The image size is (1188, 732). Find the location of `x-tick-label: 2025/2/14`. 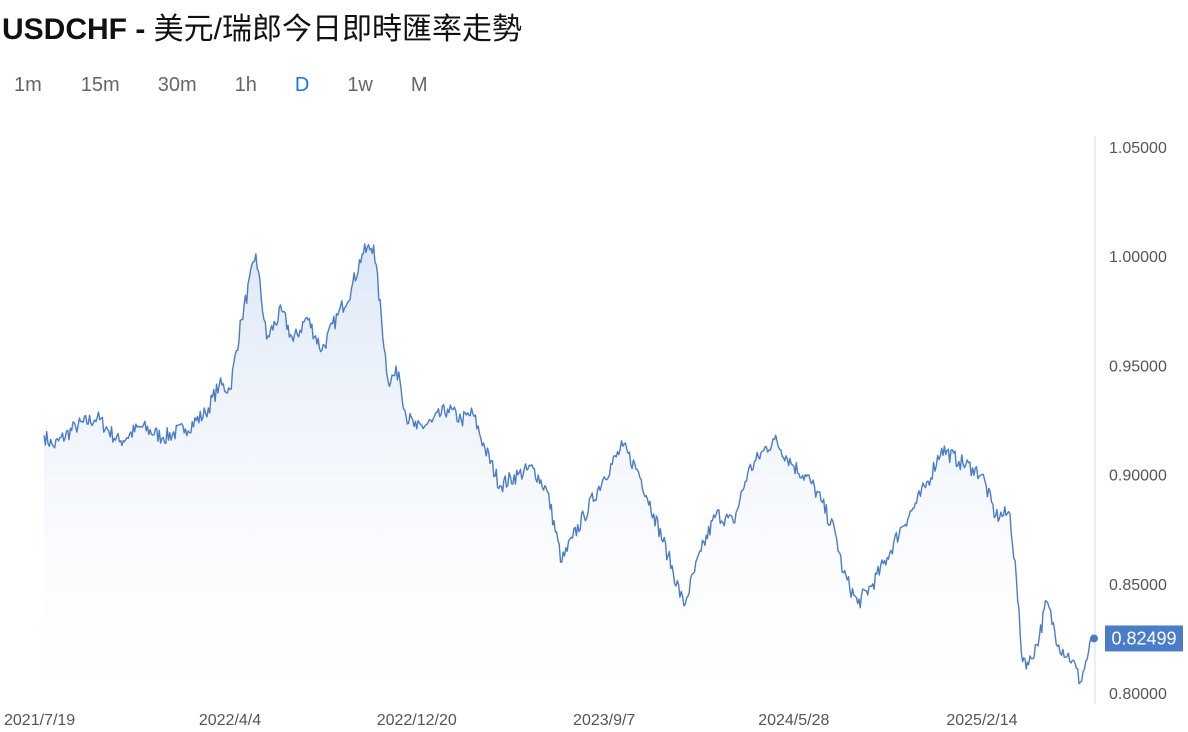

x-tick-label: 2025/2/14 is located at coordinates (981, 720).